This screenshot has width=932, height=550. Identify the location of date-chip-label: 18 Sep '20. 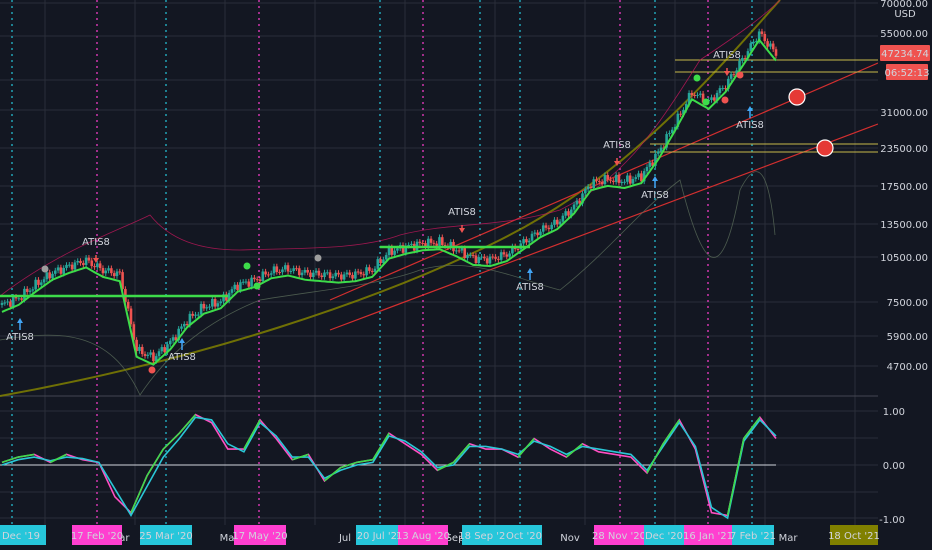
(484, 536).